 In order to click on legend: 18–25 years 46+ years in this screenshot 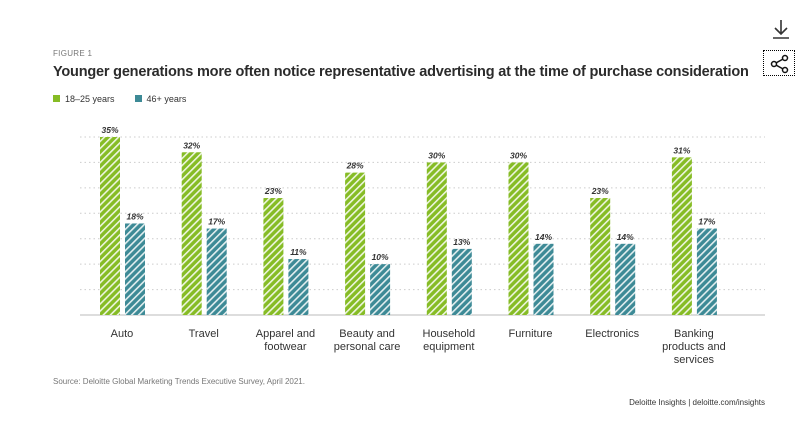, I will do `click(119, 99)`.